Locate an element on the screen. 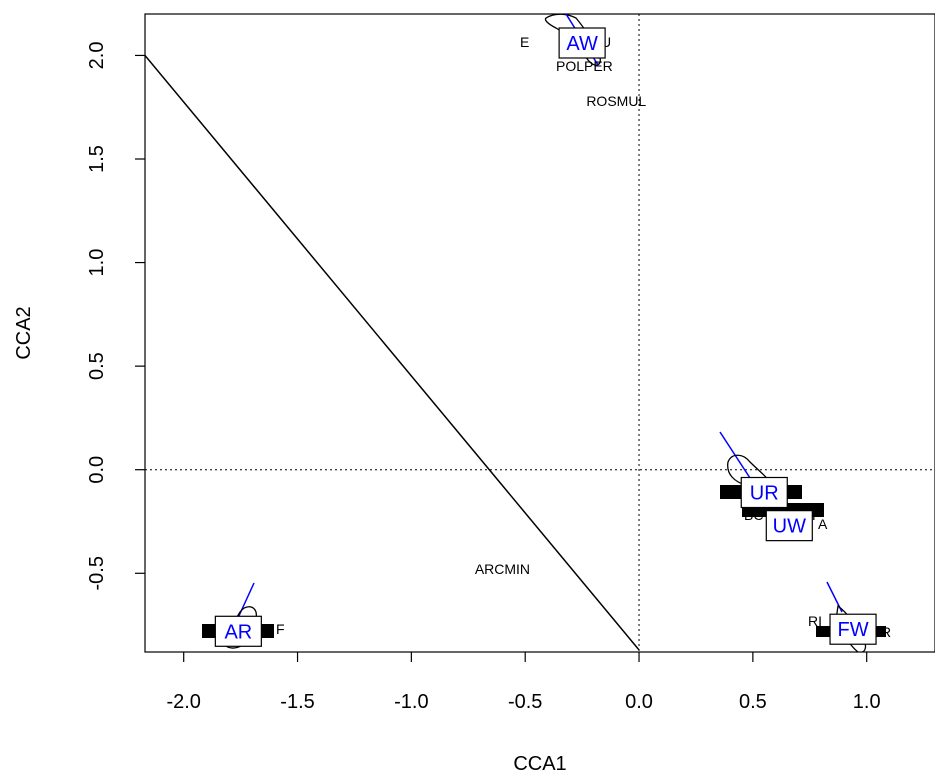 The height and width of the screenshot is (780, 935). site-label-aw: AW is located at coordinates (582, 43).